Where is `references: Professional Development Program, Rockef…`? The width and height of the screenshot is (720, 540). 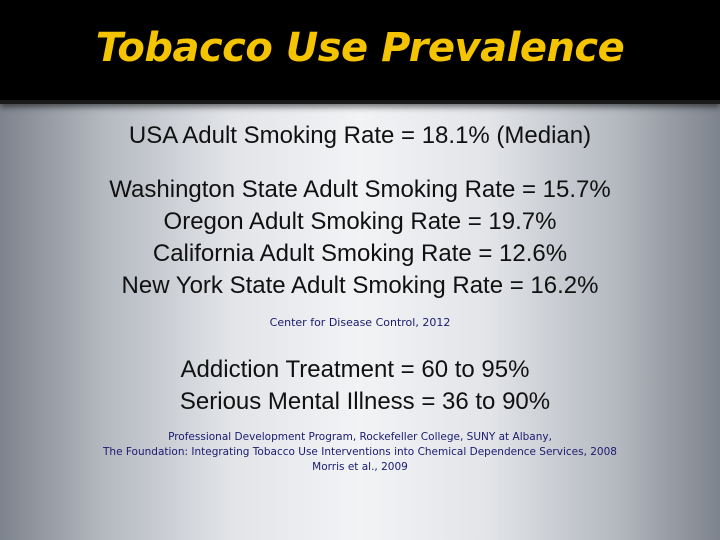
references: Professional Development Program, Rockef… is located at coordinates (360, 452).